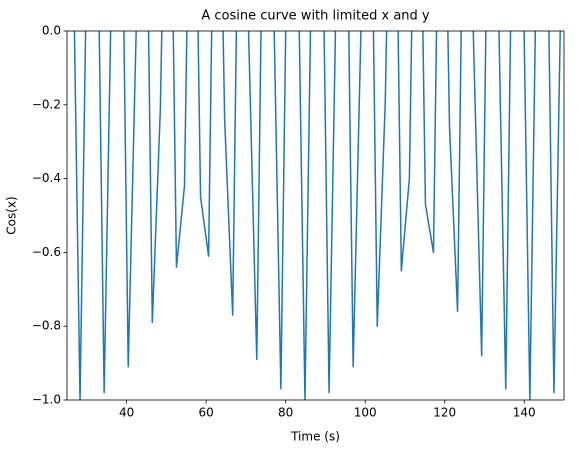 The height and width of the screenshot is (457, 583). Describe the element at coordinates (126, 413) in the screenshot. I see `x-tick-label: 40` at that location.